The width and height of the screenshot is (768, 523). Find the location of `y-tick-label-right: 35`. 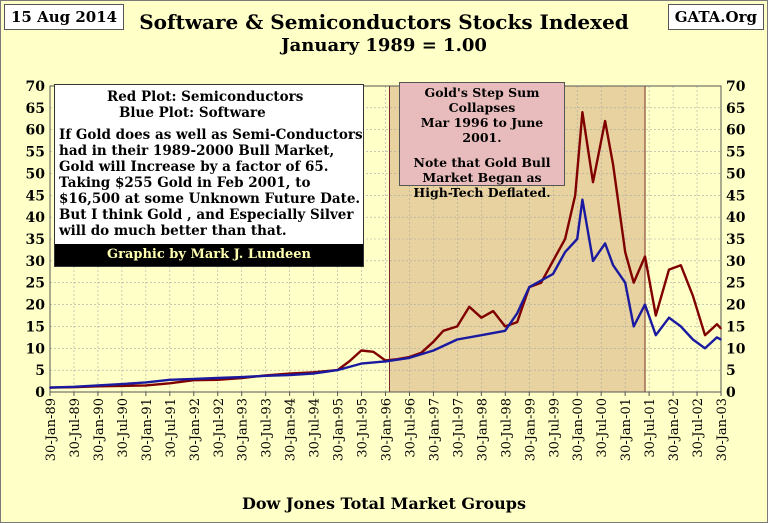

y-tick-label-right: 35 is located at coordinates (735, 240).